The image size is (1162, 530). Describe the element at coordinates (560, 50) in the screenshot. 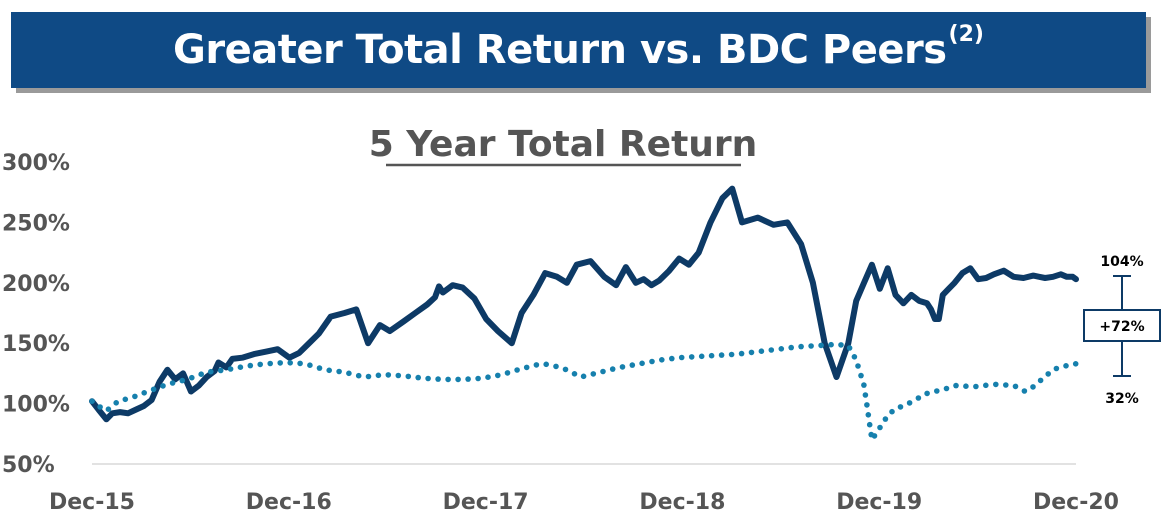

I see `page-title: Greater Total Return vs. BDC Peers` at that location.